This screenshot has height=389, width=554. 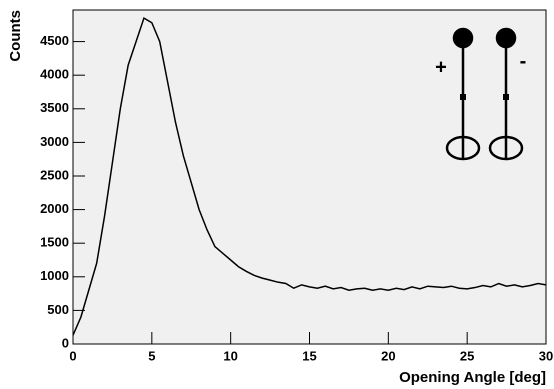 I want to click on y-tick-label: 3500, so click(x=54, y=107).